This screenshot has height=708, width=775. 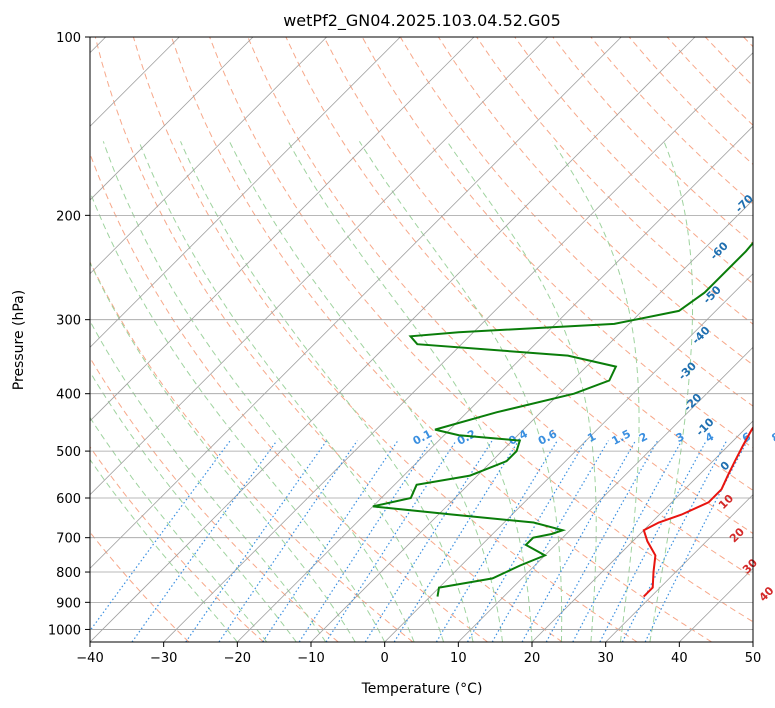 I want to click on y-tick-label: 900, so click(x=68, y=603).